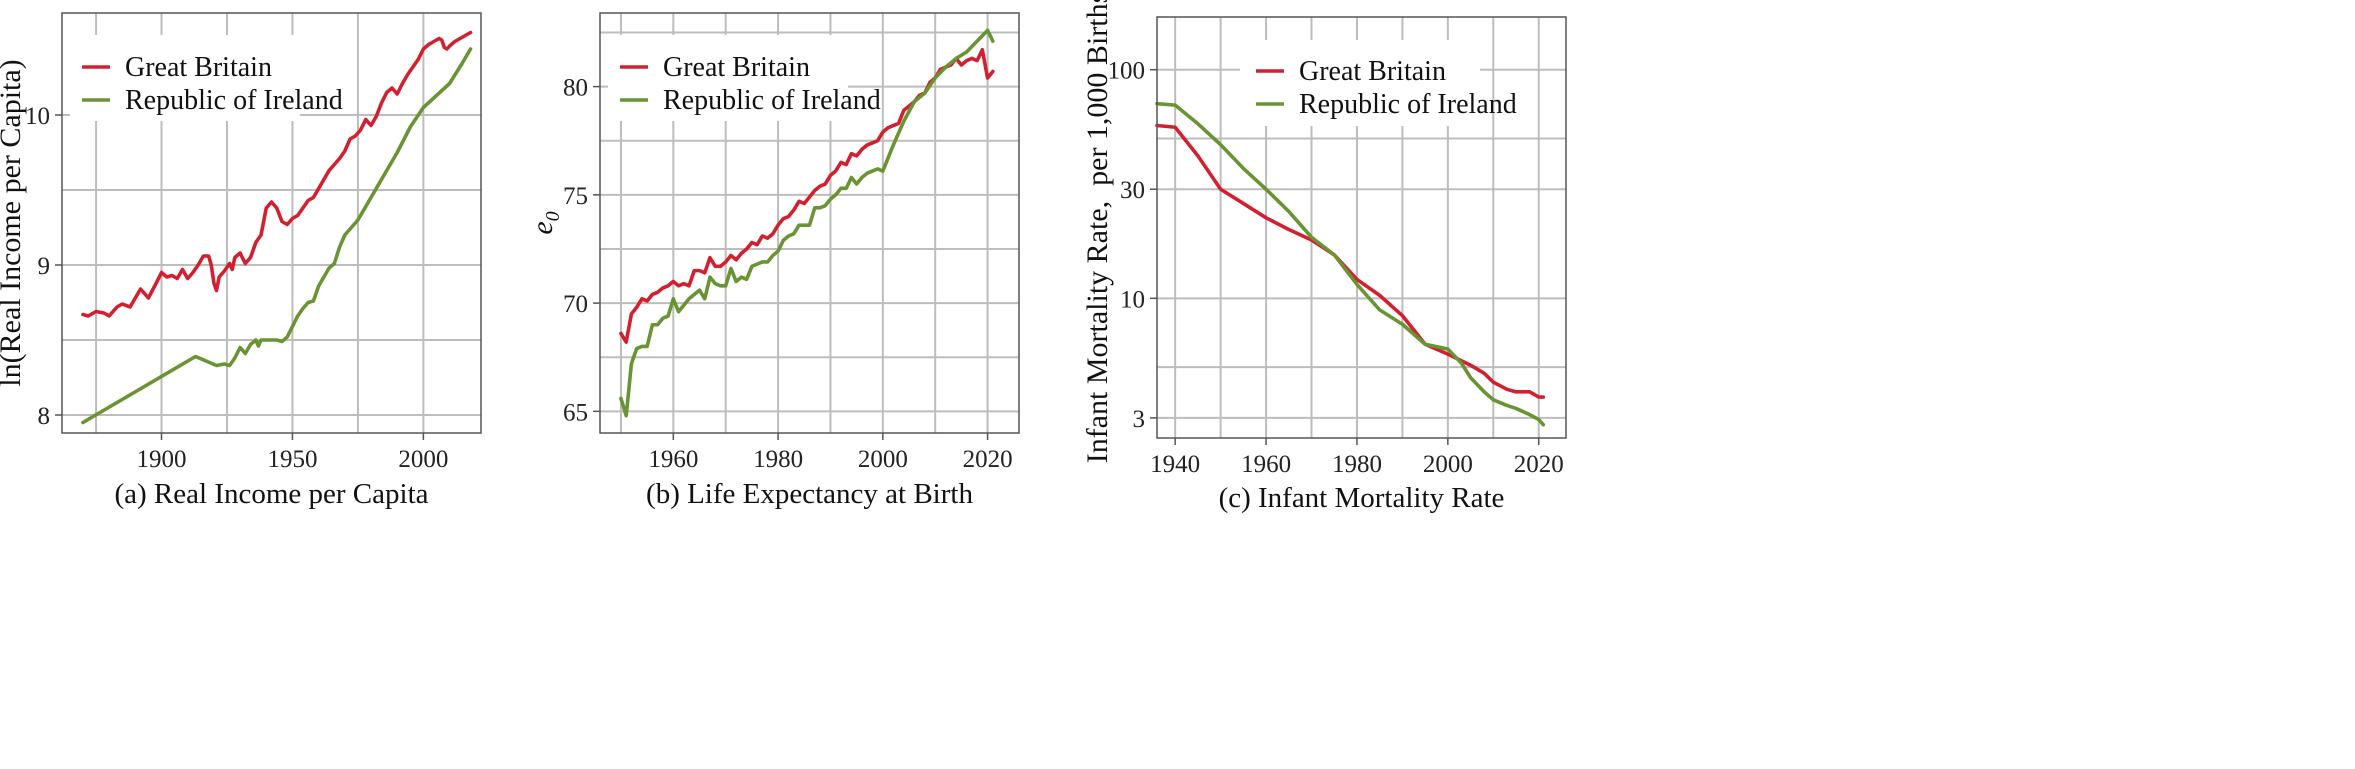 Image resolution: width=2355 pixels, height=769 pixels. I want to click on y-tick-label: 8, so click(44, 416).